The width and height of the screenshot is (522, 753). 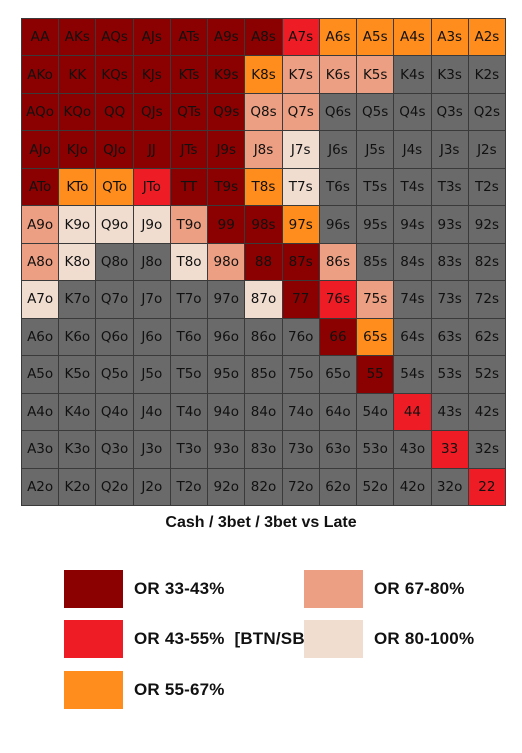 What do you see at coordinates (78, 375) in the screenshot?
I see `hand-cell-K5o: K5o` at bounding box center [78, 375].